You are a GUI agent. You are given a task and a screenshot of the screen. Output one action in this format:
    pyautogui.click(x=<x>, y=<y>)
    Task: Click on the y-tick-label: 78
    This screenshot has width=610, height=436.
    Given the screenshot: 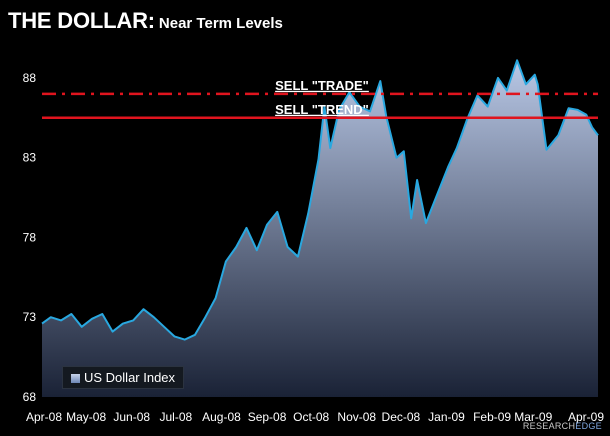 What is the action you would take?
    pyautogui.click(x=30, y=237)
    